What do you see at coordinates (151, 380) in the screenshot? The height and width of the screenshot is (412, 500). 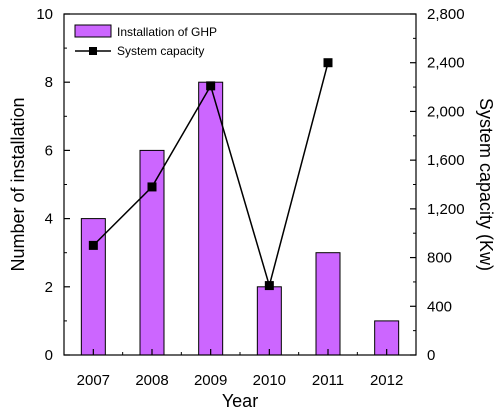 I see `x-tick-label: 2008` at bounding box center [151, 380].